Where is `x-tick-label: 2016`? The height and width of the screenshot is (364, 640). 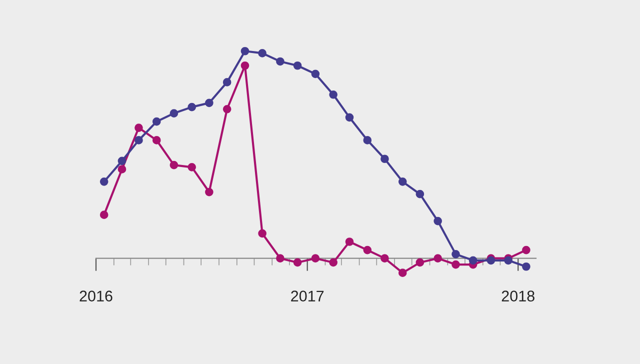
x-tick-label: 2016 is located at coordinates (96, 296).